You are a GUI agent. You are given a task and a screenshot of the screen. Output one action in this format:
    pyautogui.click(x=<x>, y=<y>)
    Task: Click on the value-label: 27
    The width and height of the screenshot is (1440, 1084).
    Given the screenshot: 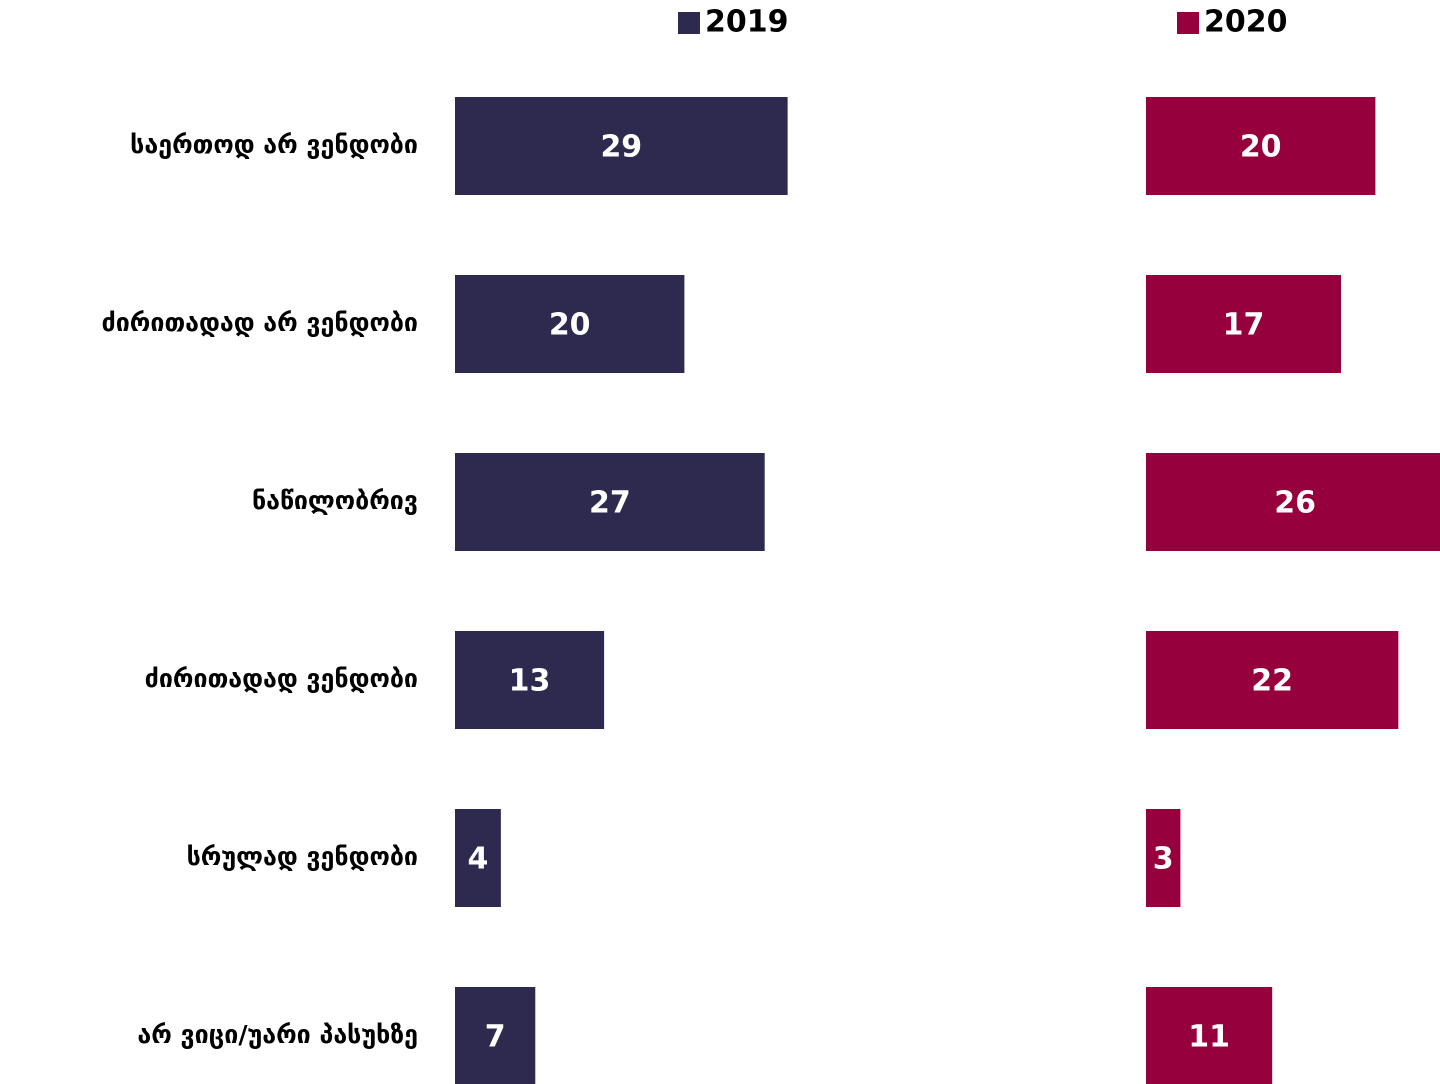 What is the action you would take?
    pyautogui.click(x=610, y=503)
    